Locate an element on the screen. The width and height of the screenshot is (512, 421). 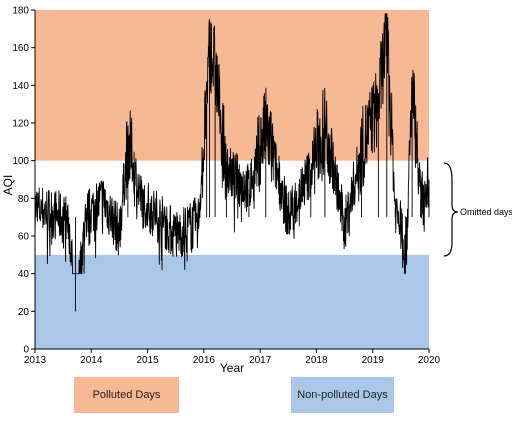
x-tick-label-2019: 2019 is located at coordinates (373, 360).